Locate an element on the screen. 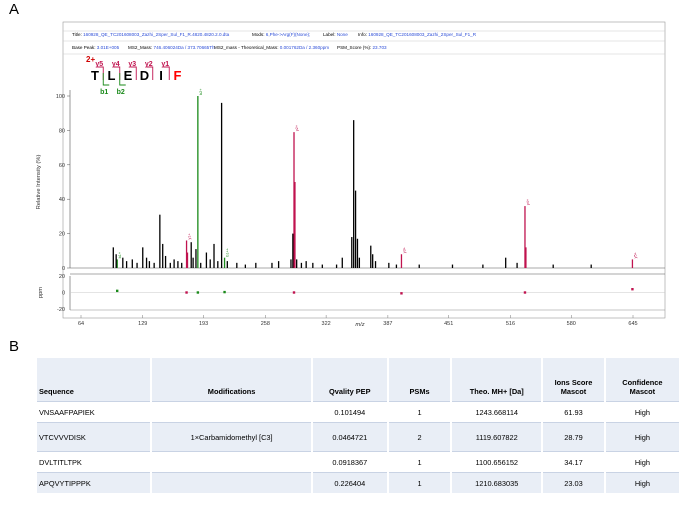 The image size is (700, 505). peak-label-y: y1+ is located at coordinates (190, 235).